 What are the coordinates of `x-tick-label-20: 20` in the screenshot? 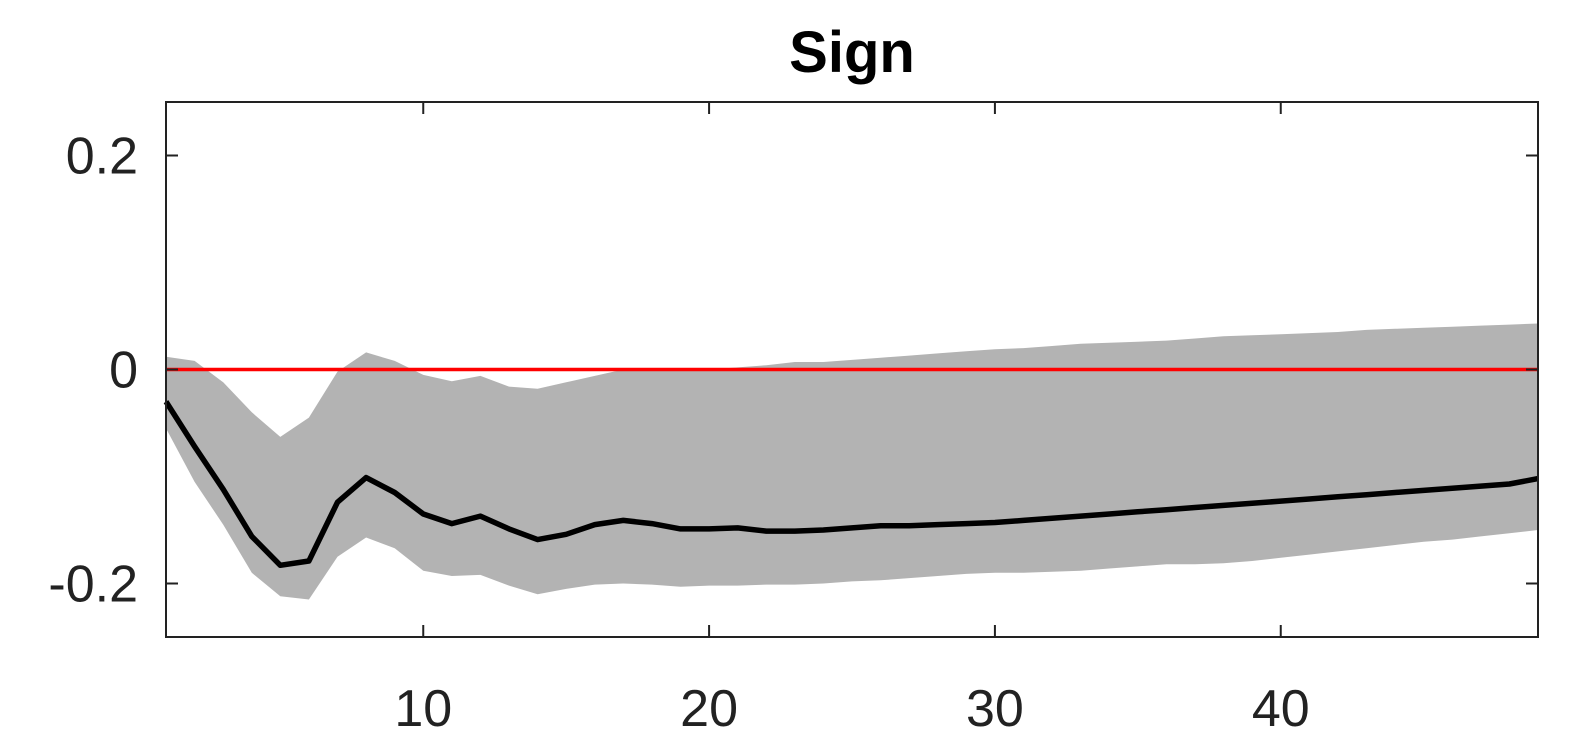 It's located at (709, 709).